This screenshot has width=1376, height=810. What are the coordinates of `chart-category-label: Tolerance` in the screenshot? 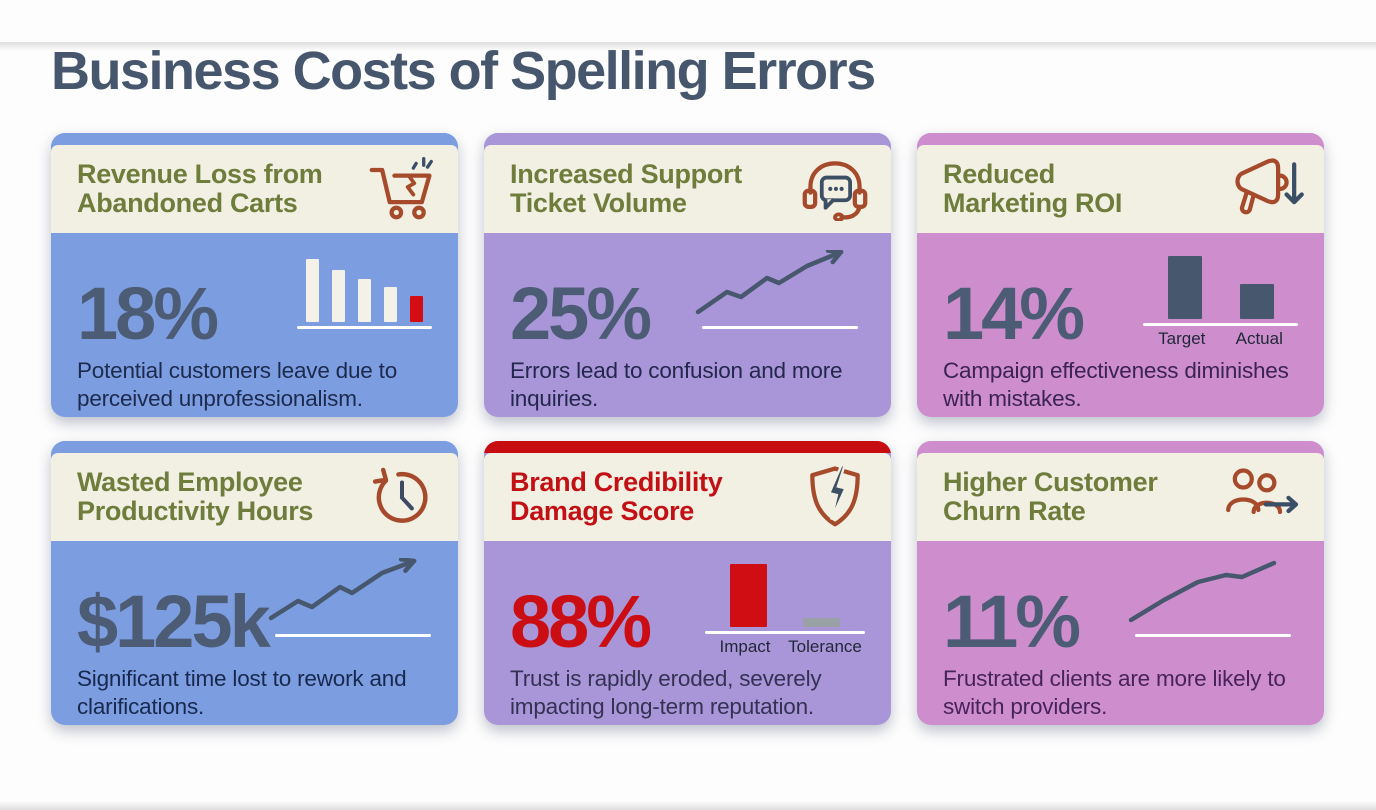 It's located at (825, 647).